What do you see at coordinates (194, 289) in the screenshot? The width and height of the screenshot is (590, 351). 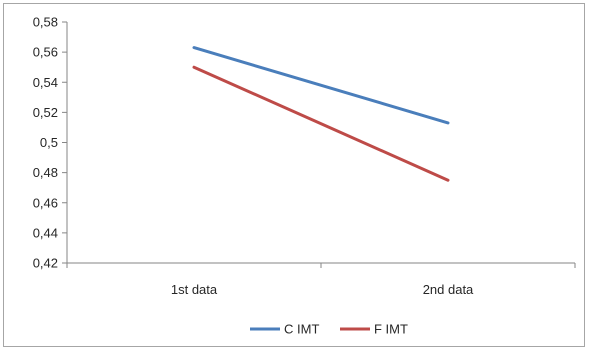 I see `x-category-label: 1st data` at bounding box center [194, 289].